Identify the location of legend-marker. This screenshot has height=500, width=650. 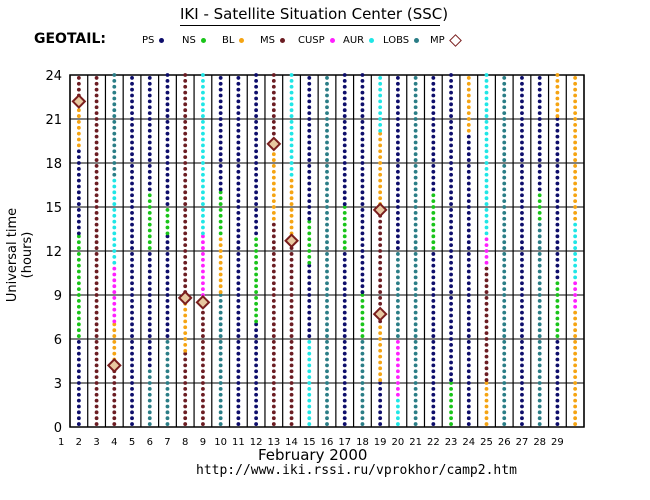
(162, 40).